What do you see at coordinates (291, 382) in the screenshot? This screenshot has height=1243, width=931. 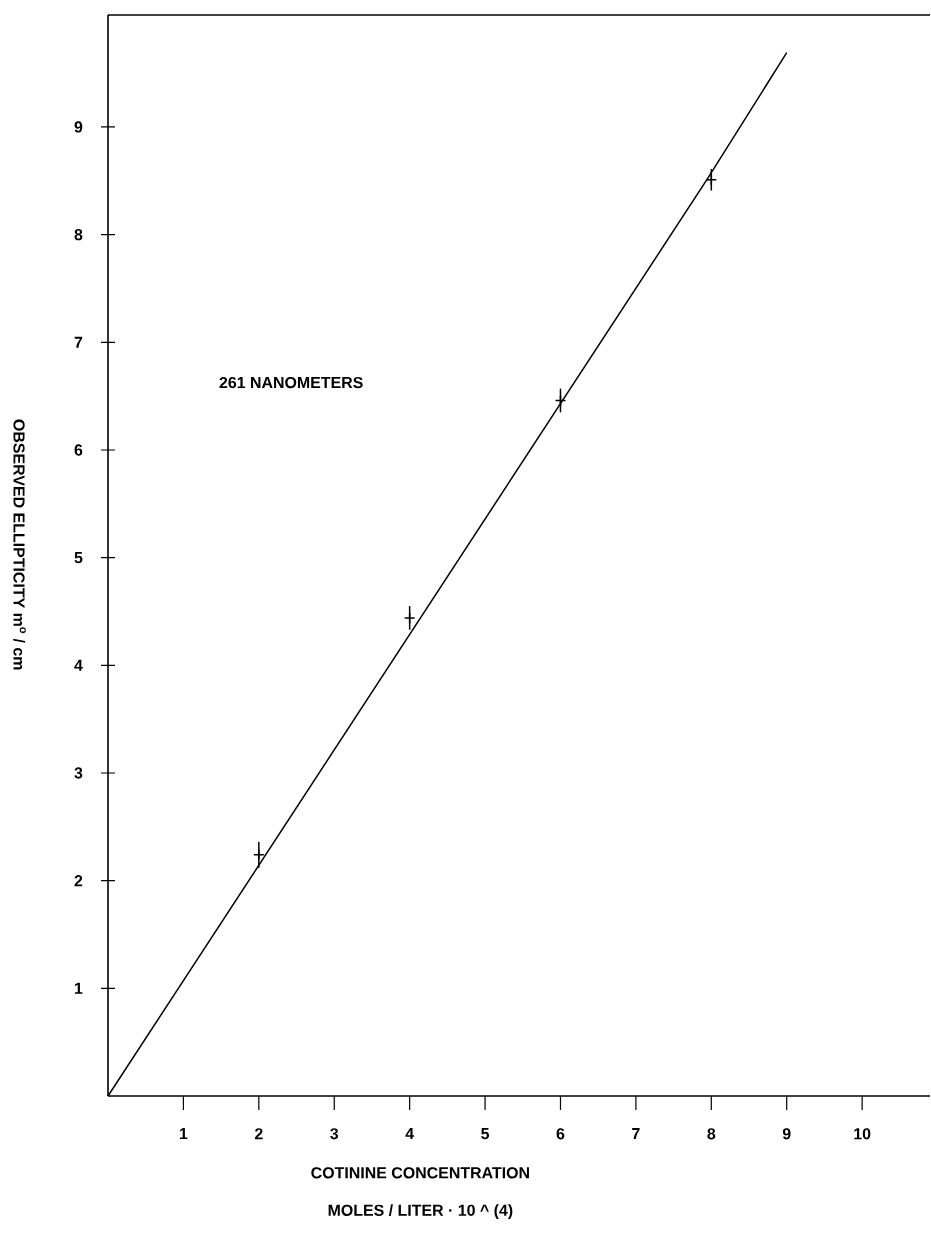 I see `annotation: 261 NANOMETERS` at bounding box center [291, 382].